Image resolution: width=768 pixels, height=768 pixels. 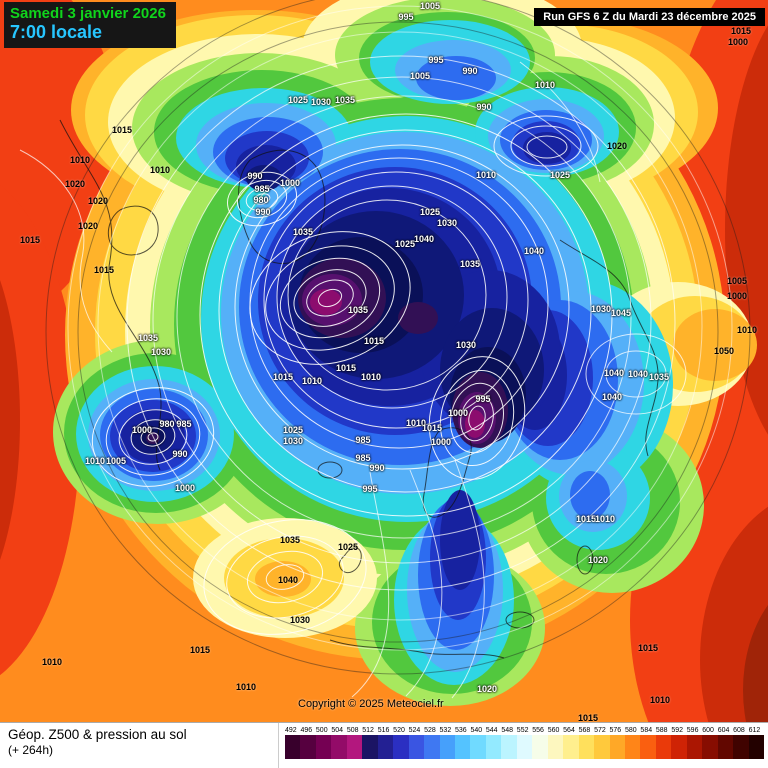 I want to click on colorbar-segment: 516, so click(x=385, y=746).